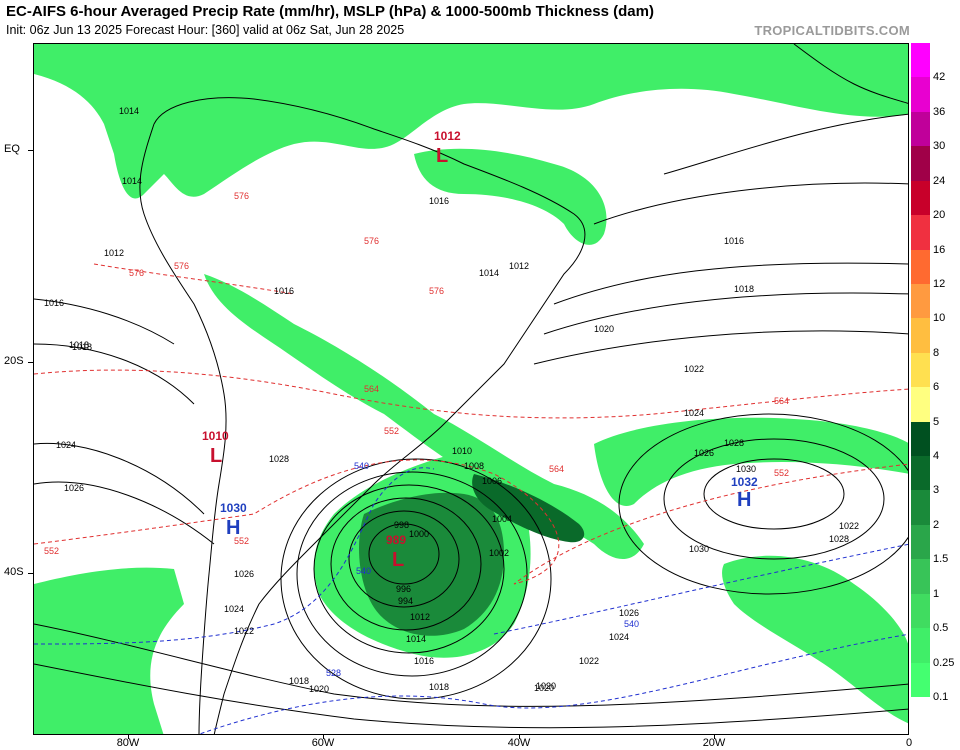 The height and width of the screenshot is (750, 960). I want to click on precip-scale-label: 30, so click(939, 146).